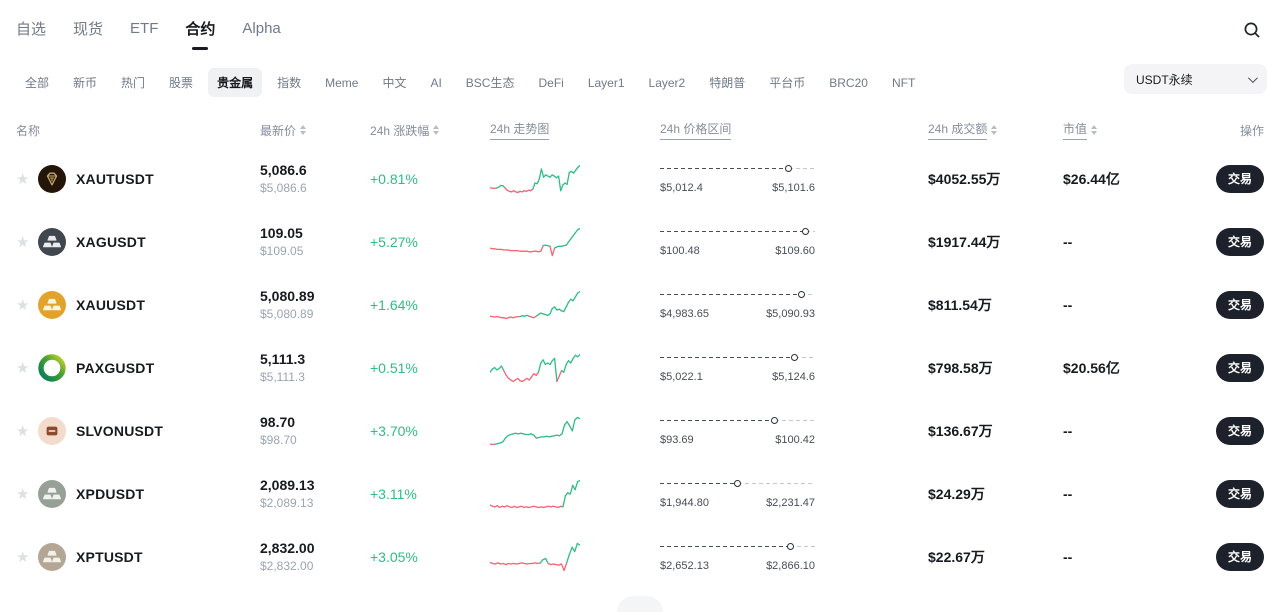  What do you see at coordinates (120, 430) in the screenshot?
I see `symbol-label: SLVONUSDT` at bounding box center [120, 430].